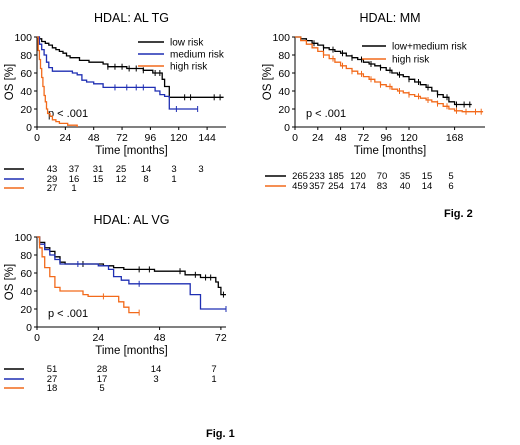 This screenshot has height=445, width=520. I want to click on risk-table-cell: 185, so click(336, 176).